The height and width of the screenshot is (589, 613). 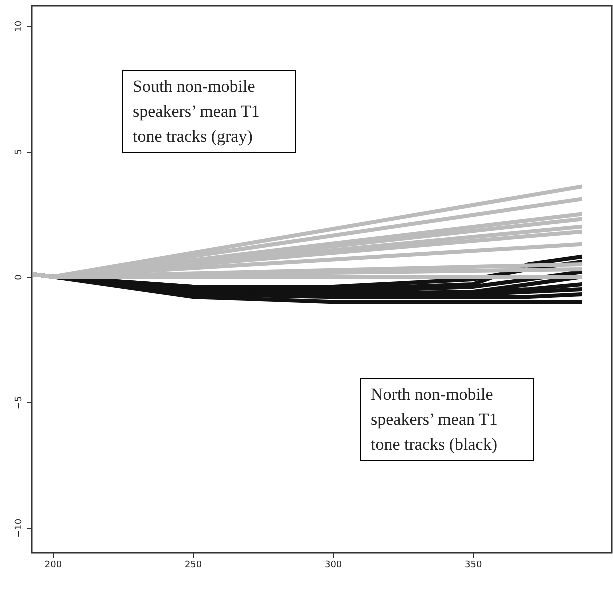 What do you see at coordinates (19, 403) in the screenshot?
I see `y-tick-label: −5` at bounding box center [19, 403].